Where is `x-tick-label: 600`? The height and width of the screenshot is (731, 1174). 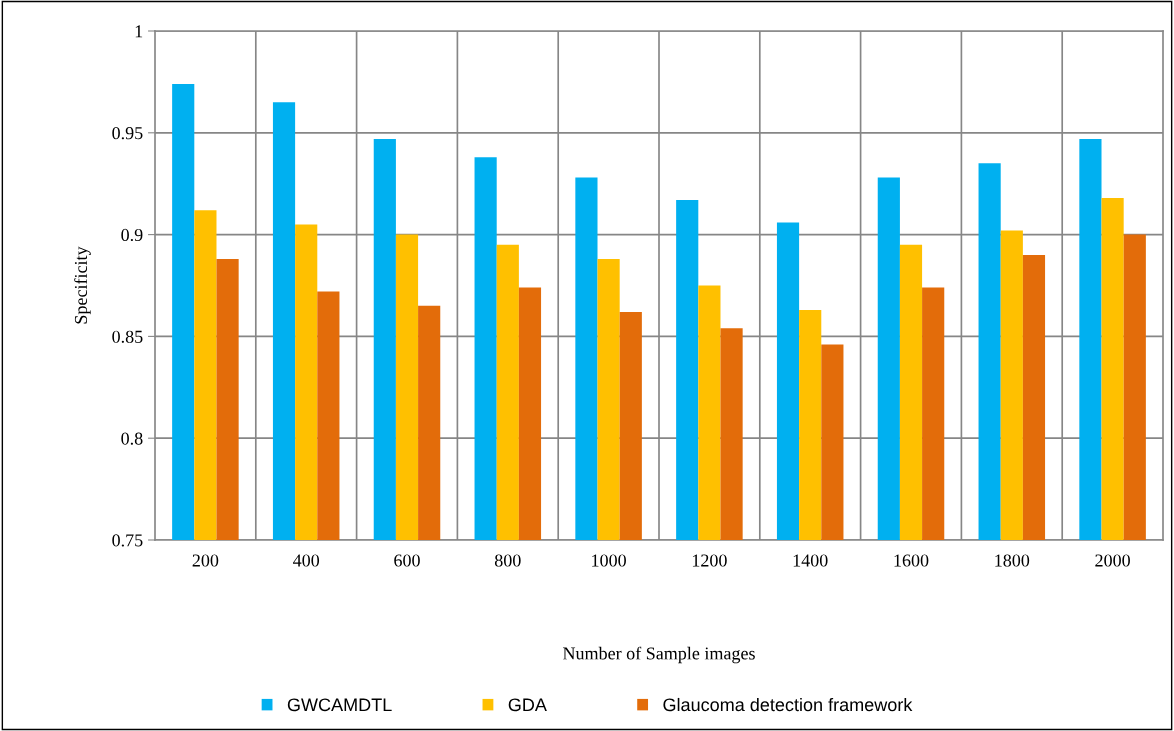 x-tick-label: 600 is located at coordinates (407, 560).